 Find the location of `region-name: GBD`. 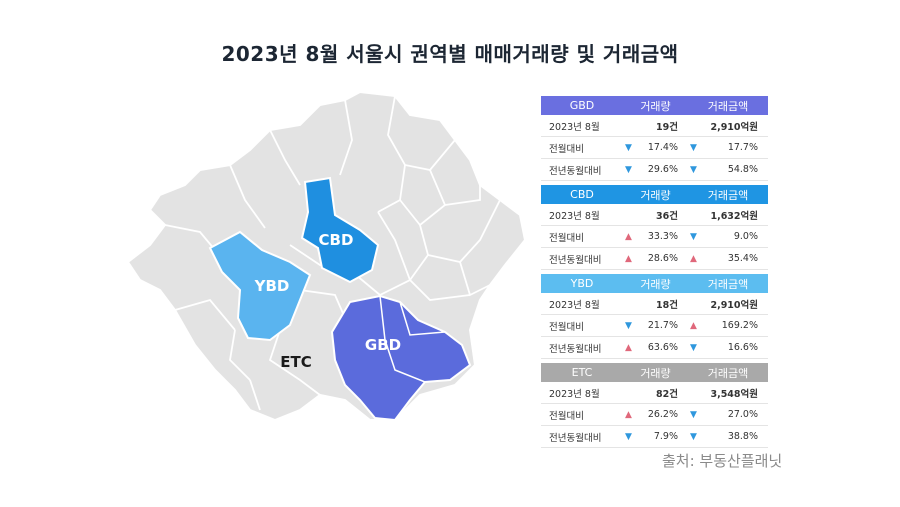

region-name: GBD is located at coordinates (582, 105).